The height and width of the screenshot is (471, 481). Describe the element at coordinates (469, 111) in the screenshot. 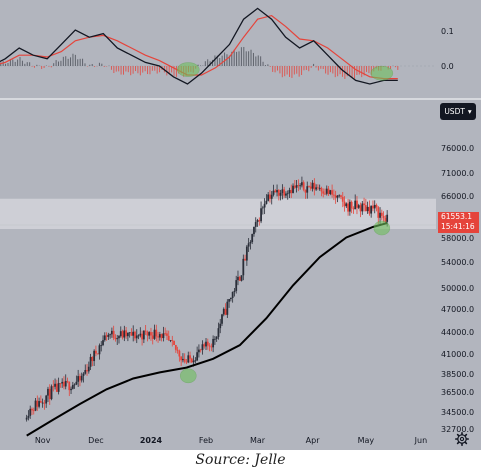

I see `chevron-down-icon: ▾` at that location.